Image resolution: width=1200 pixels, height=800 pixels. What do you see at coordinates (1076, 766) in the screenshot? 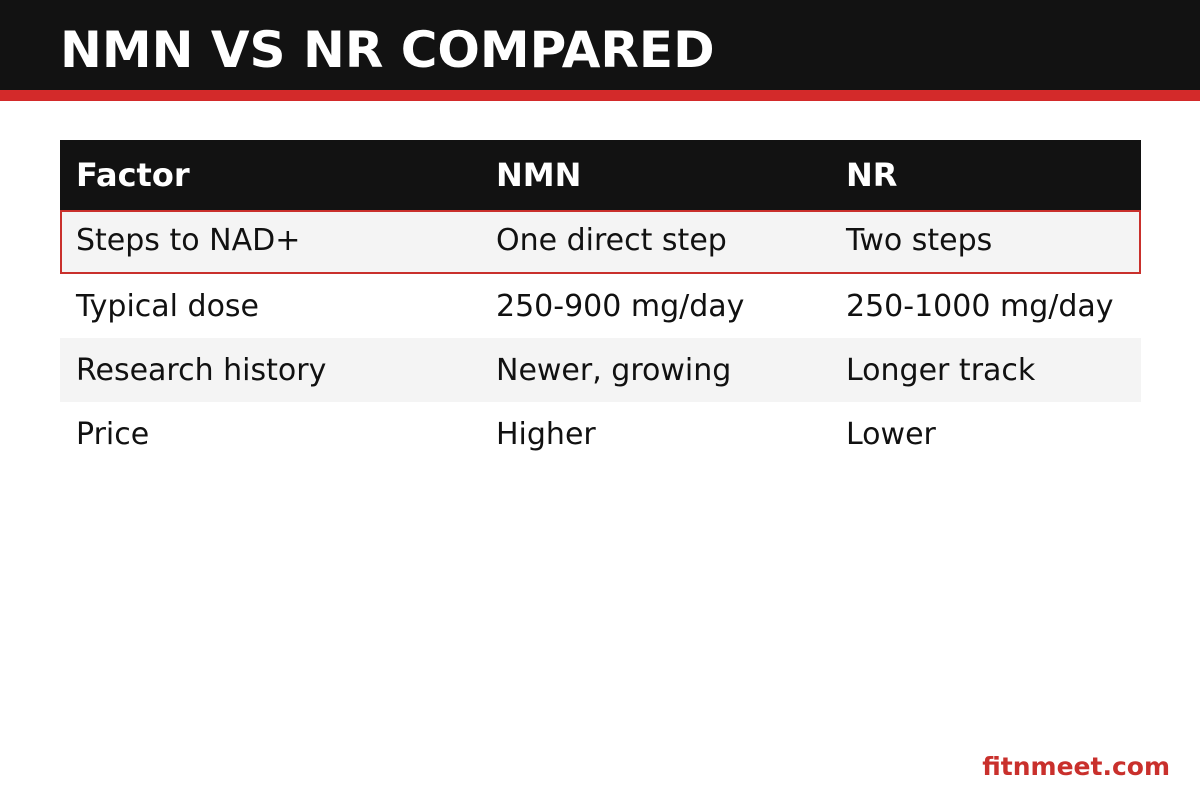
I see `brand-watermark: fitnmeet.com` at bounding box center [1076, 766].